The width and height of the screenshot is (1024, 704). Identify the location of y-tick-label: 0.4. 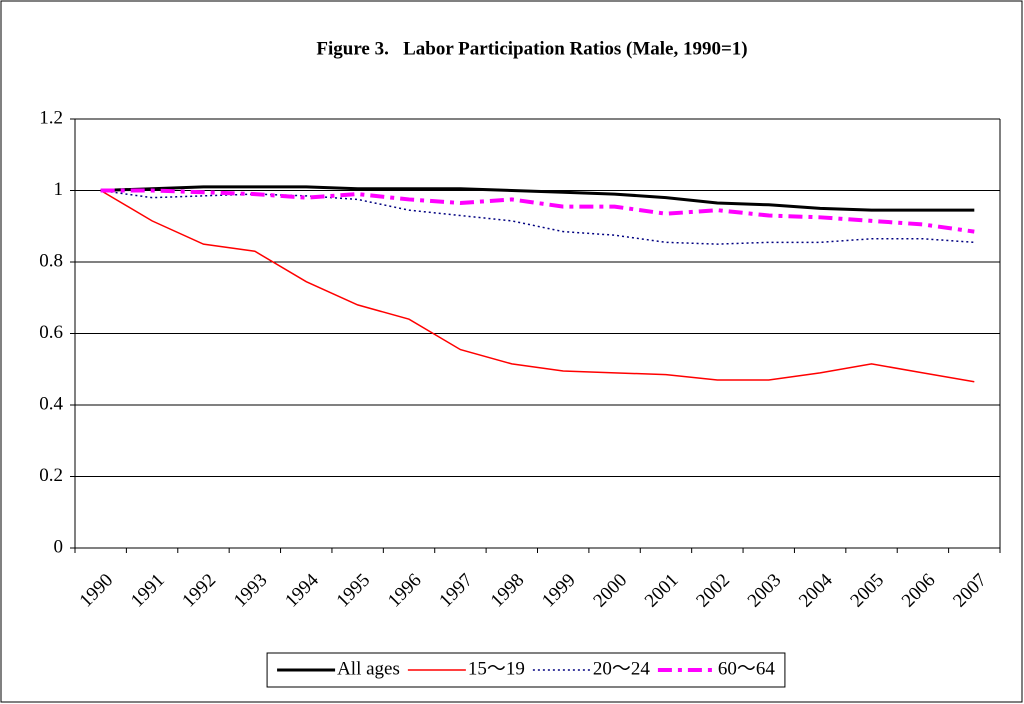
(51, 403).